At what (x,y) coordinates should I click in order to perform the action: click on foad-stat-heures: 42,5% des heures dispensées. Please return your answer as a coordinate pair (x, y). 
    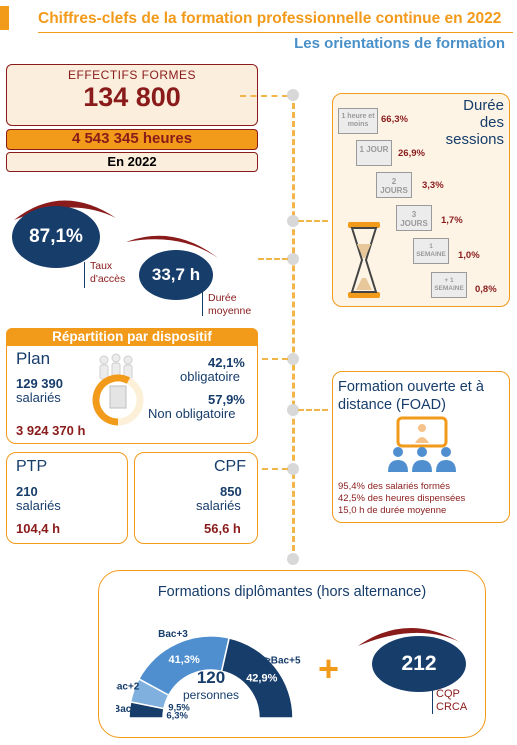
    Looking at the image, I should click on (402, 498).